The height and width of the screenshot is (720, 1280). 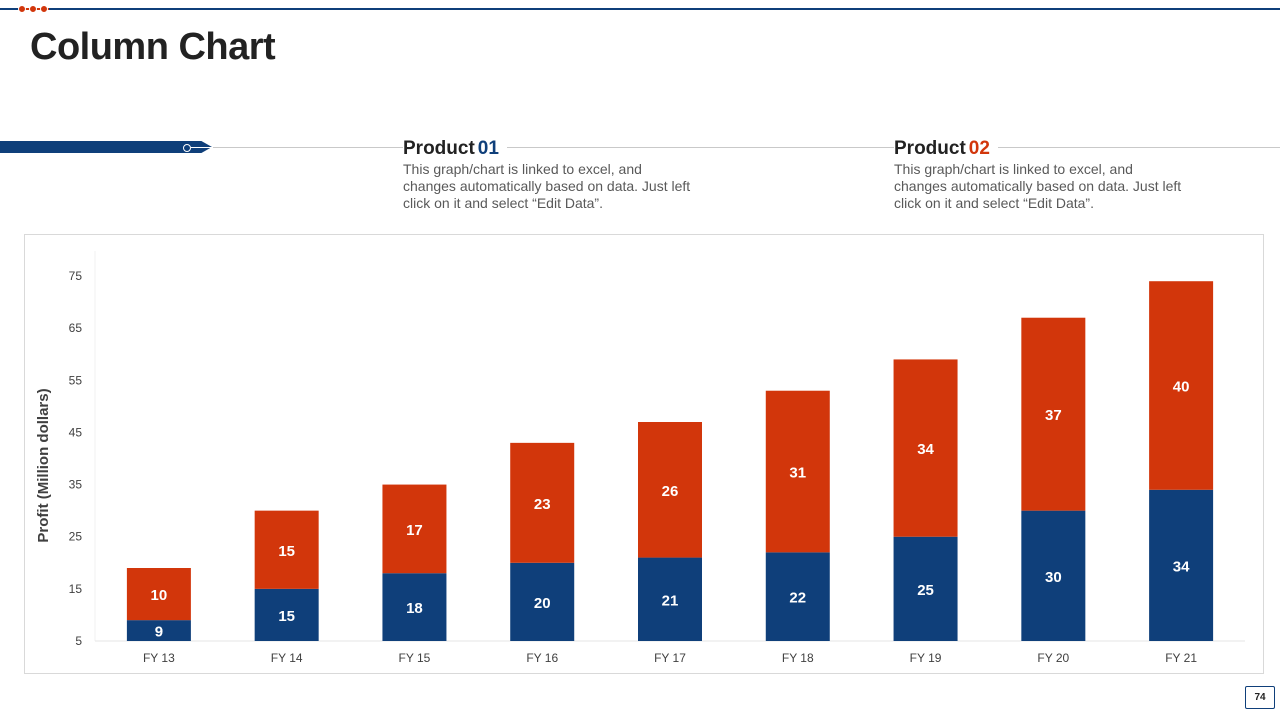 What do you see at coordinates (415, 658) in the screenshot?
I see `x-tick-label: FY 15` at bounding box center [415, 658].